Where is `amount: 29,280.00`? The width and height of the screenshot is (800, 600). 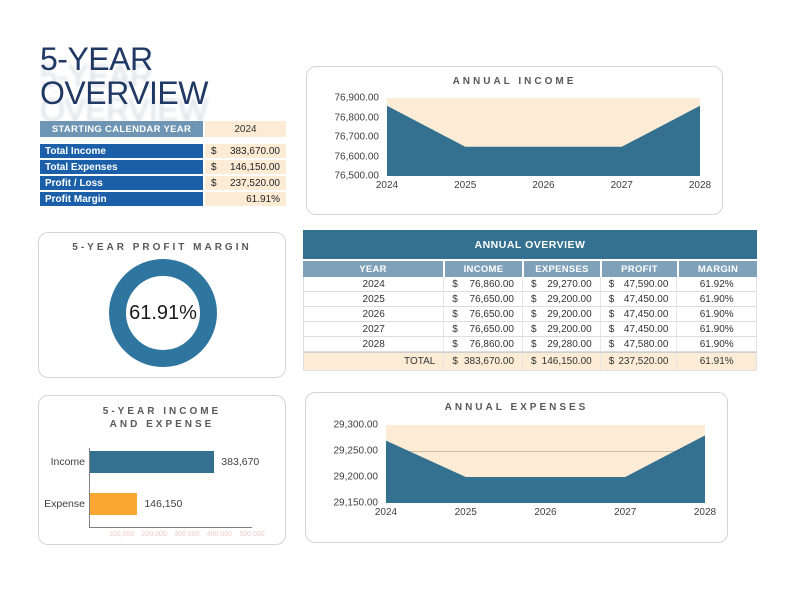
amount: 29,280.00 is located at coordinates (569, 344).